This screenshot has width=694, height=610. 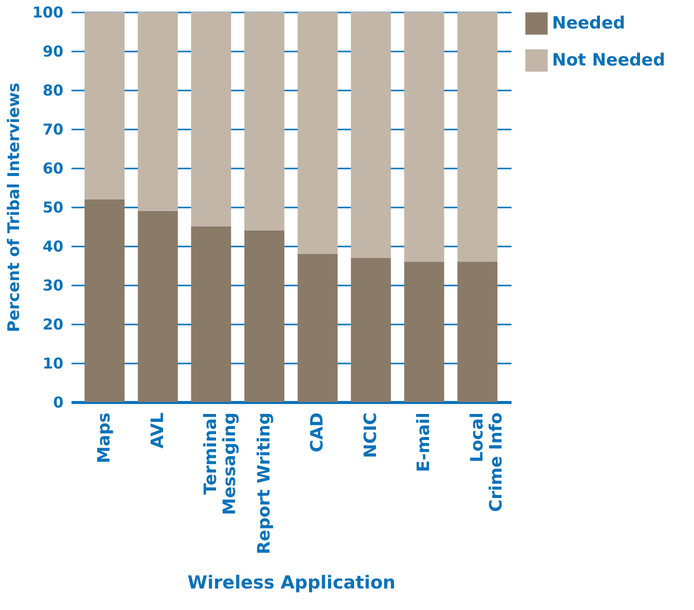 What do you see at coordinates (53, 169) in the screenshot?
I see `y-tick-label: 60` at bounding box center [53, 169].